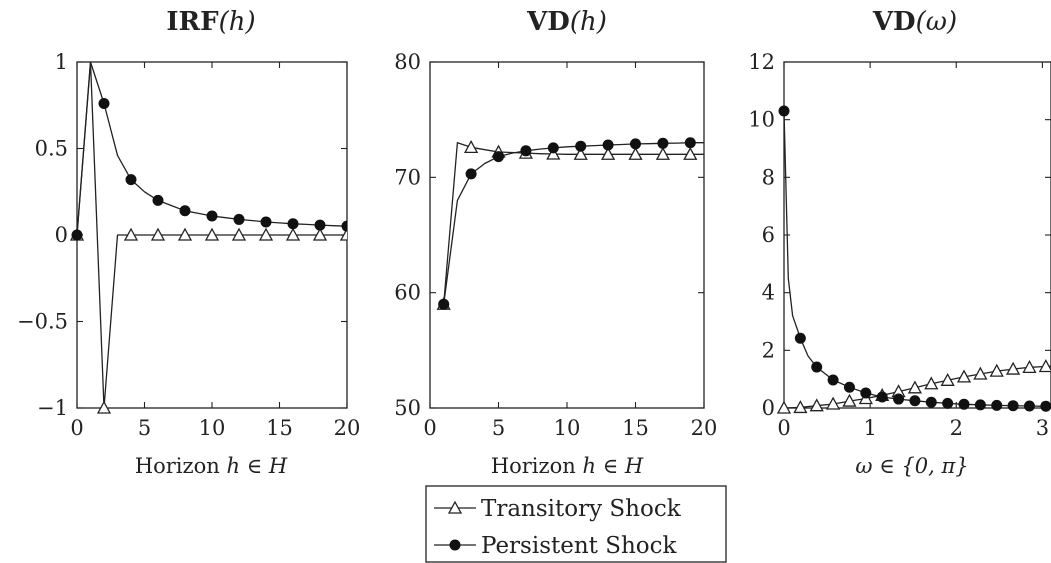 The image size is (1051, 563). What do you see at coordinates (455, 507) in the screenshot?
I see `legend-triangle-marker` at bounding box center [455, 507].